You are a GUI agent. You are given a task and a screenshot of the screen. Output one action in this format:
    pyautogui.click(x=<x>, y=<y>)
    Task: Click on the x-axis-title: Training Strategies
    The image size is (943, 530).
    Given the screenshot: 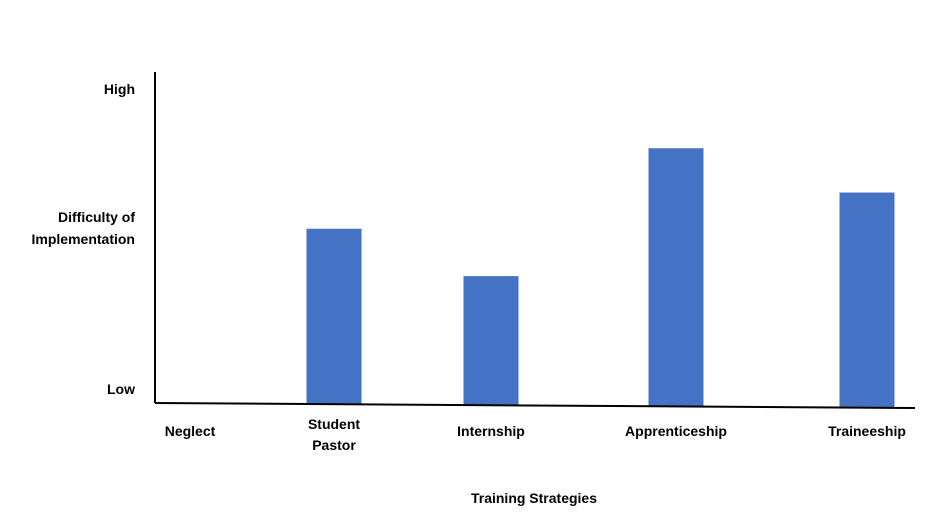 What is the action you would take?
    pyautogui.click(x=534, y=498)
    